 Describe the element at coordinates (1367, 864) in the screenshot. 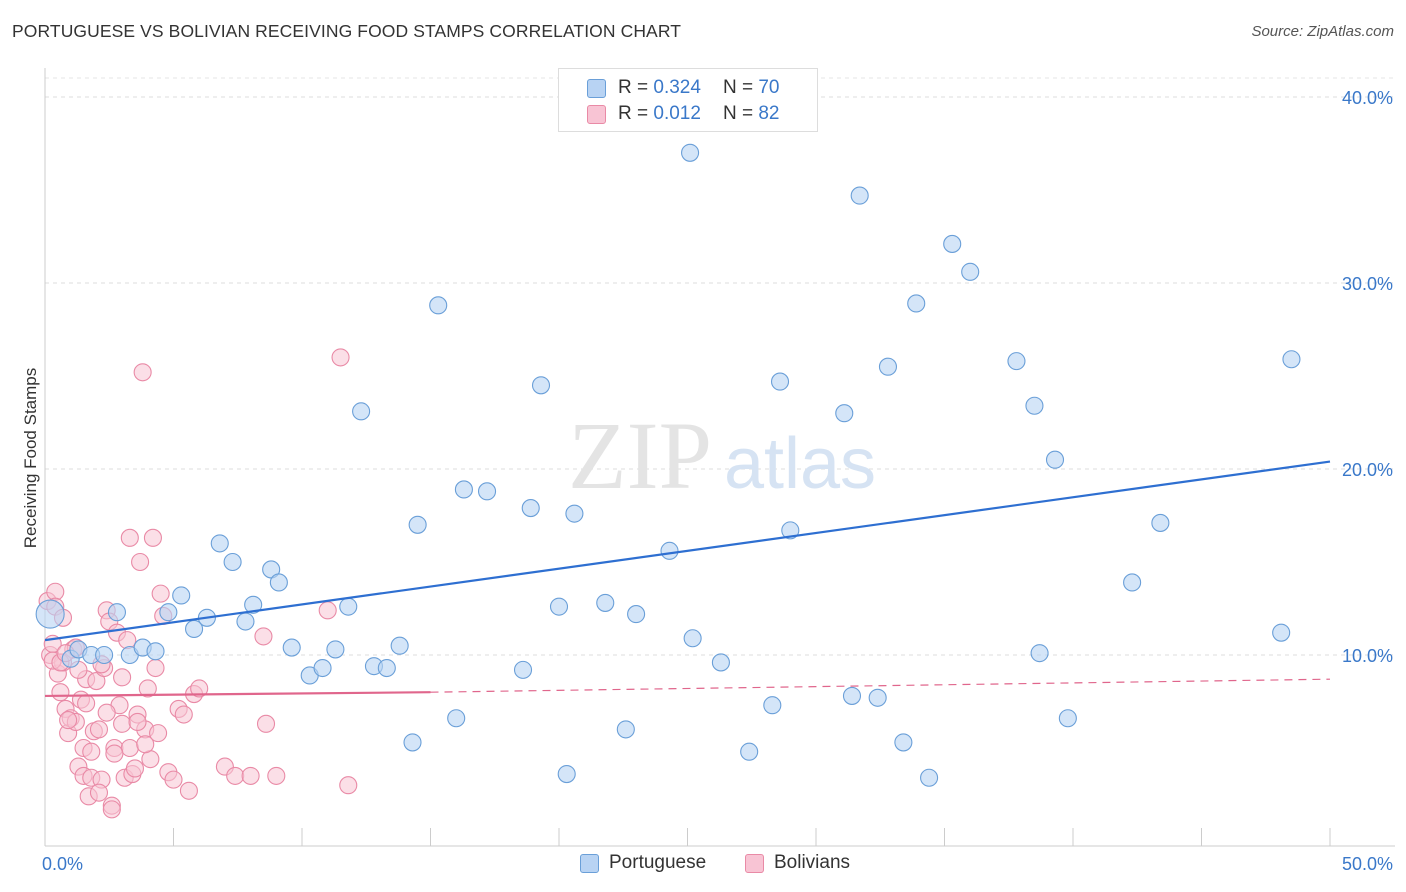

I see `x-tick-label-max: 50.0%` at that location.